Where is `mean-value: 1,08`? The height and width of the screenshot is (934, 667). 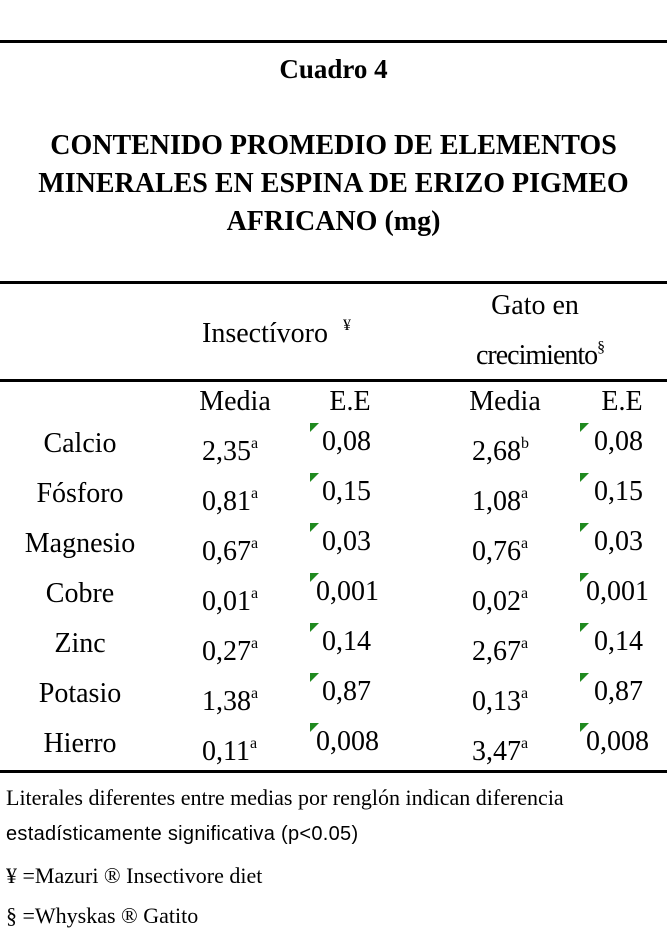 mean-value: 1,08 is located at coordinates (496, 501).